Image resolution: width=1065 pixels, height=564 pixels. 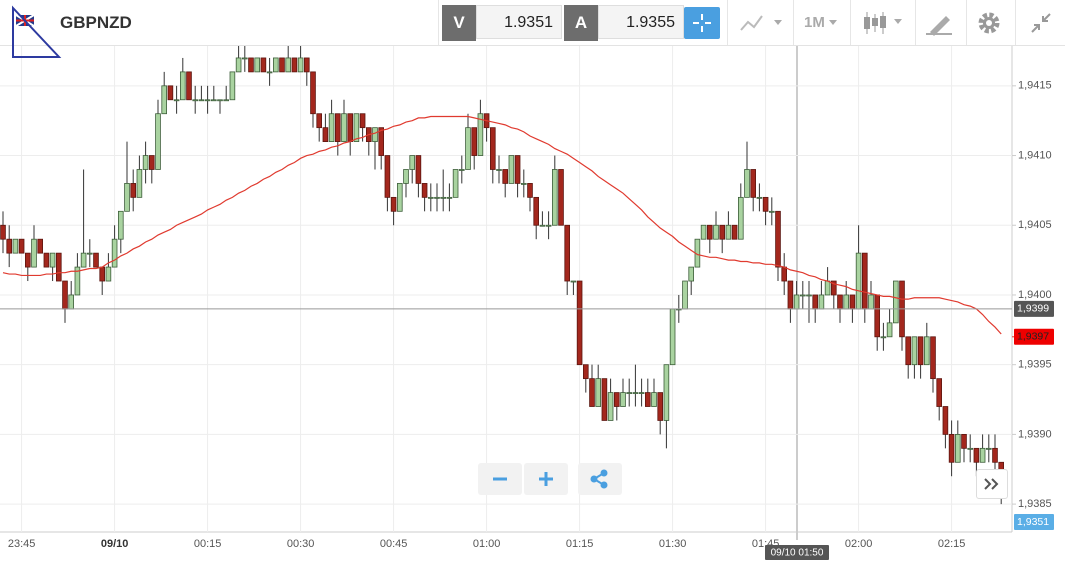 I want to click on x-tick-label: 00:15, so click(x=208, y=544).